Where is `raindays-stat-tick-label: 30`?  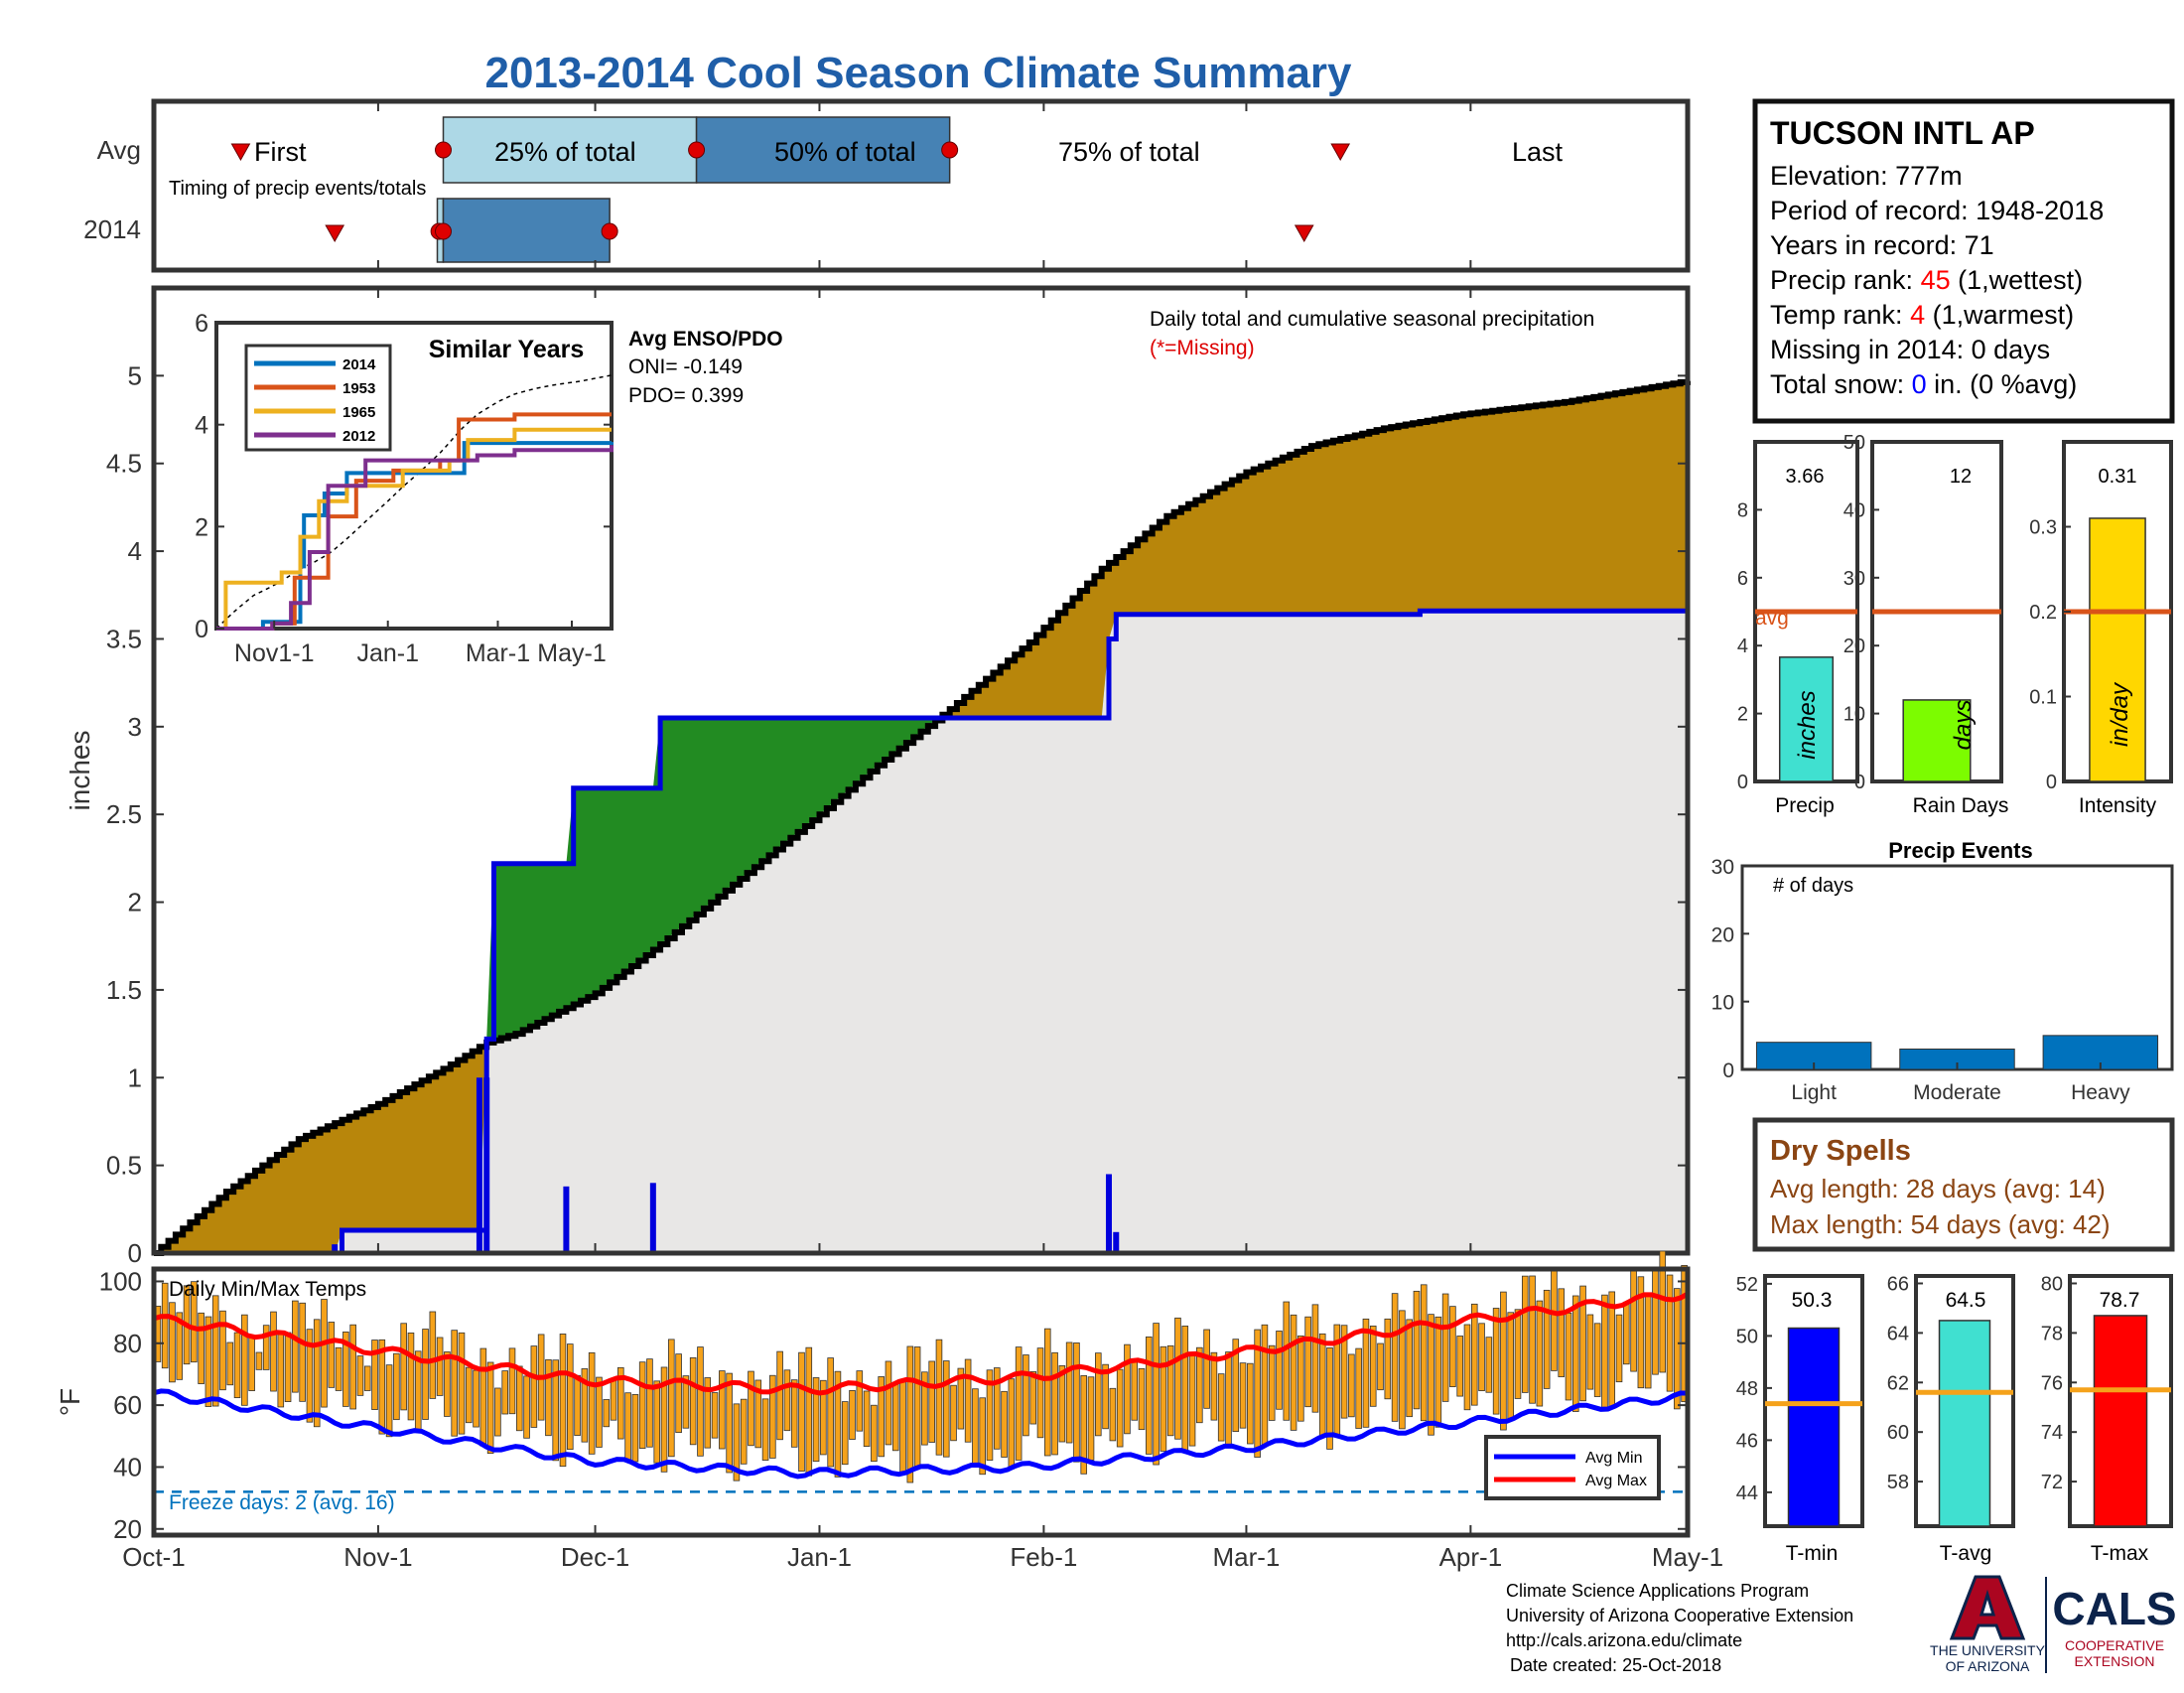
raindays-stat-tick-label: 30 is located at coordinates (1854, 579).